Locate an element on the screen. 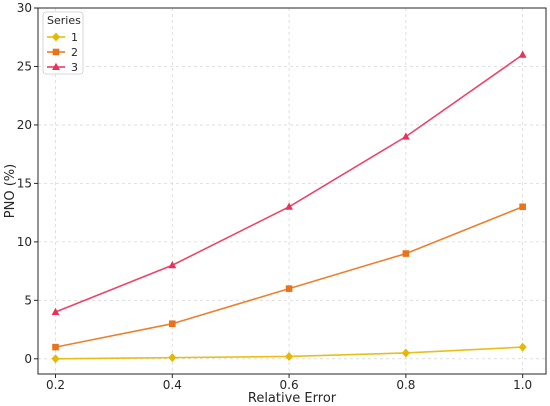 The image size is (550, 406). x-tick-label: 0.4 is located at coordinates (172, 385).